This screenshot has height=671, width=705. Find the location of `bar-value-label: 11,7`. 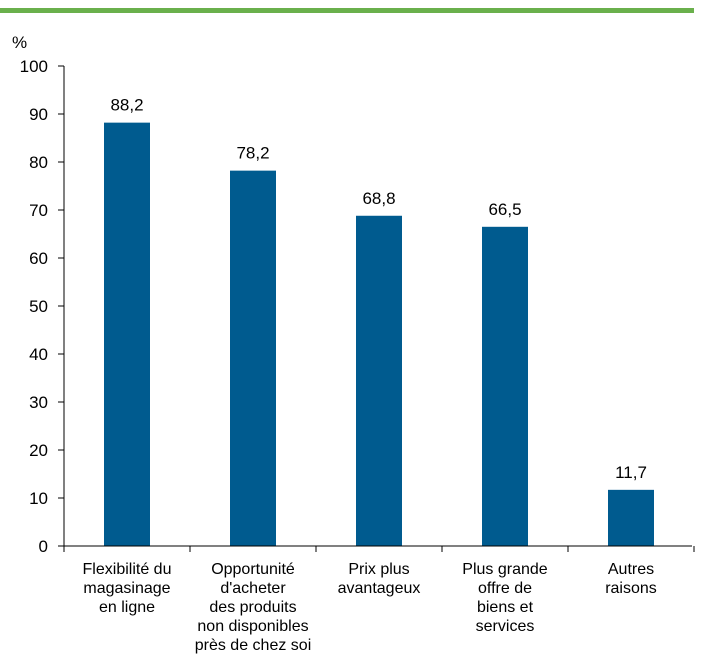

bar-value-label: 11,7 is located at coordinates (631, 472).